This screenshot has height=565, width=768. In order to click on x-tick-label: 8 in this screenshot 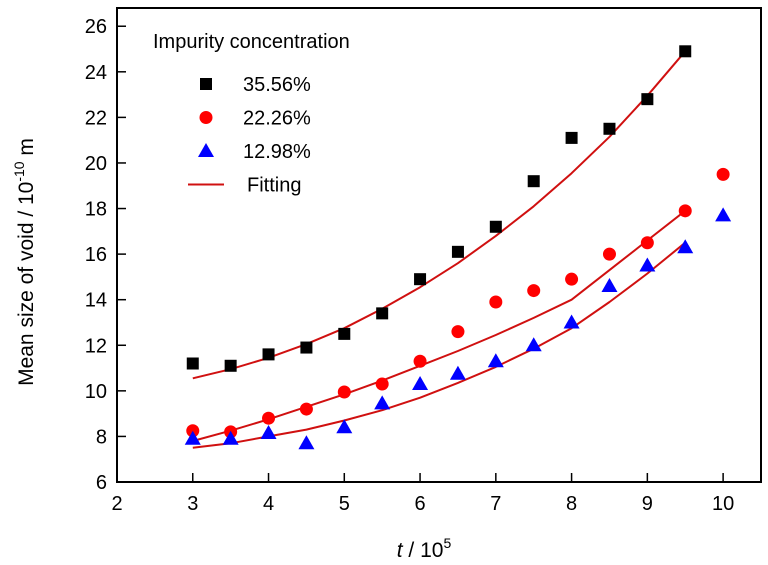, I will do `click(571, 504)`.